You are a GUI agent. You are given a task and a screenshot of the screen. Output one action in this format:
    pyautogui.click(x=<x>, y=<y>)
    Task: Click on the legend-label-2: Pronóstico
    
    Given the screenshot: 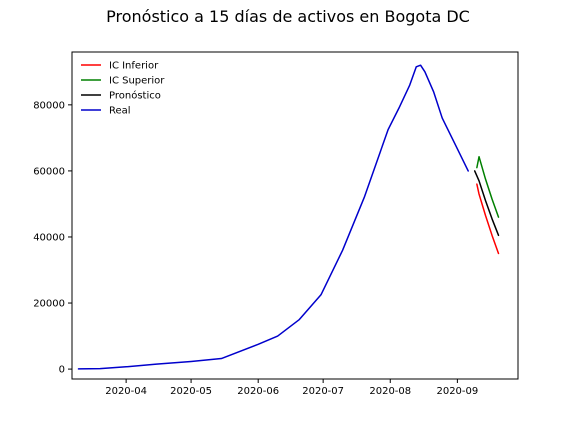 What is the action you would take?
    pyautogui.click(x=135, y=96)
    